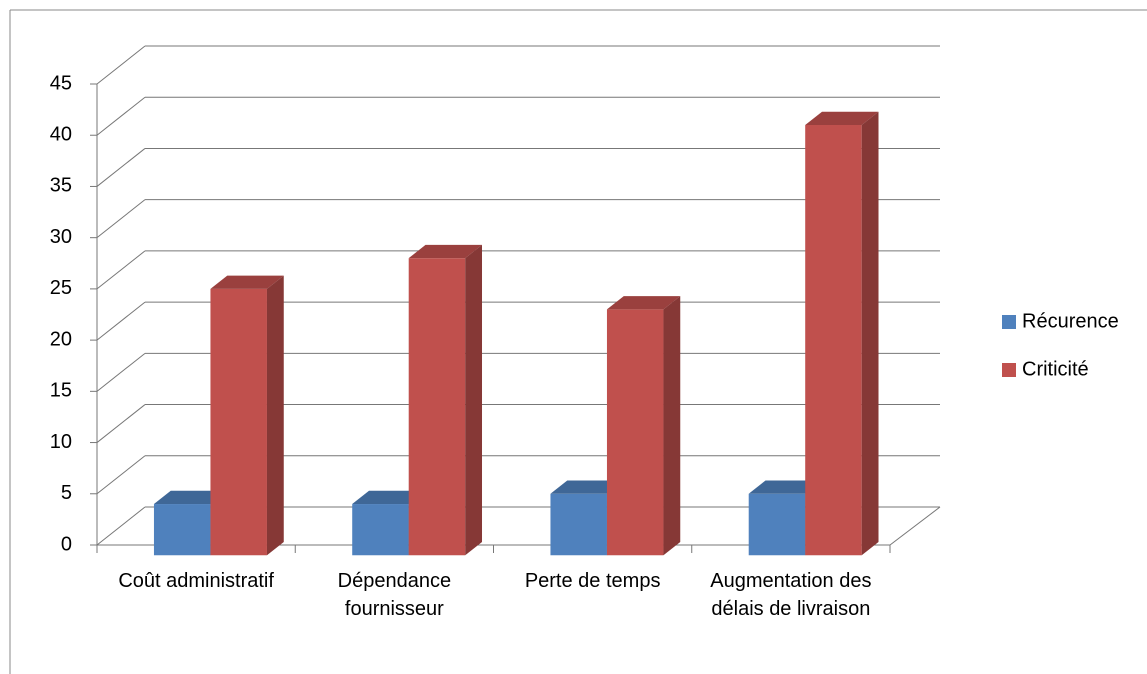 The image size is (1147, 674). I want to click on x-tick-label: Coût administratif, so click(196, 581).